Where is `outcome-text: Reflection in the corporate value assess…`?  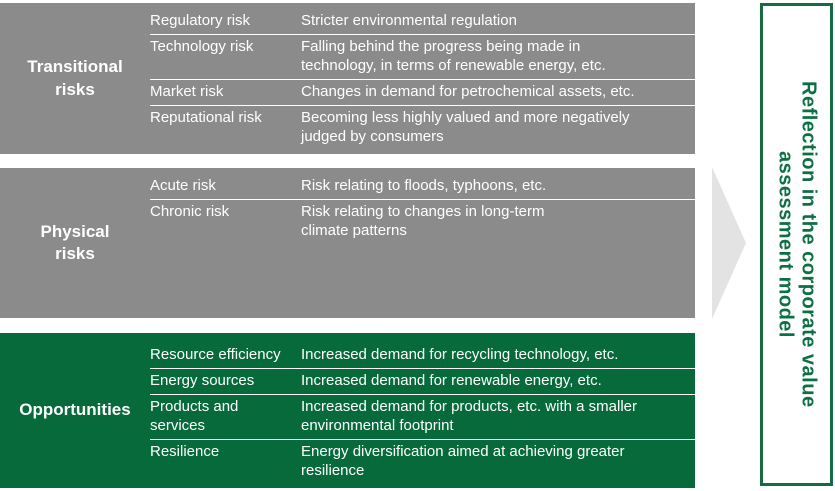 outcome-text: Reflection in the corporate value assess… is located at coordinates (797, 244).